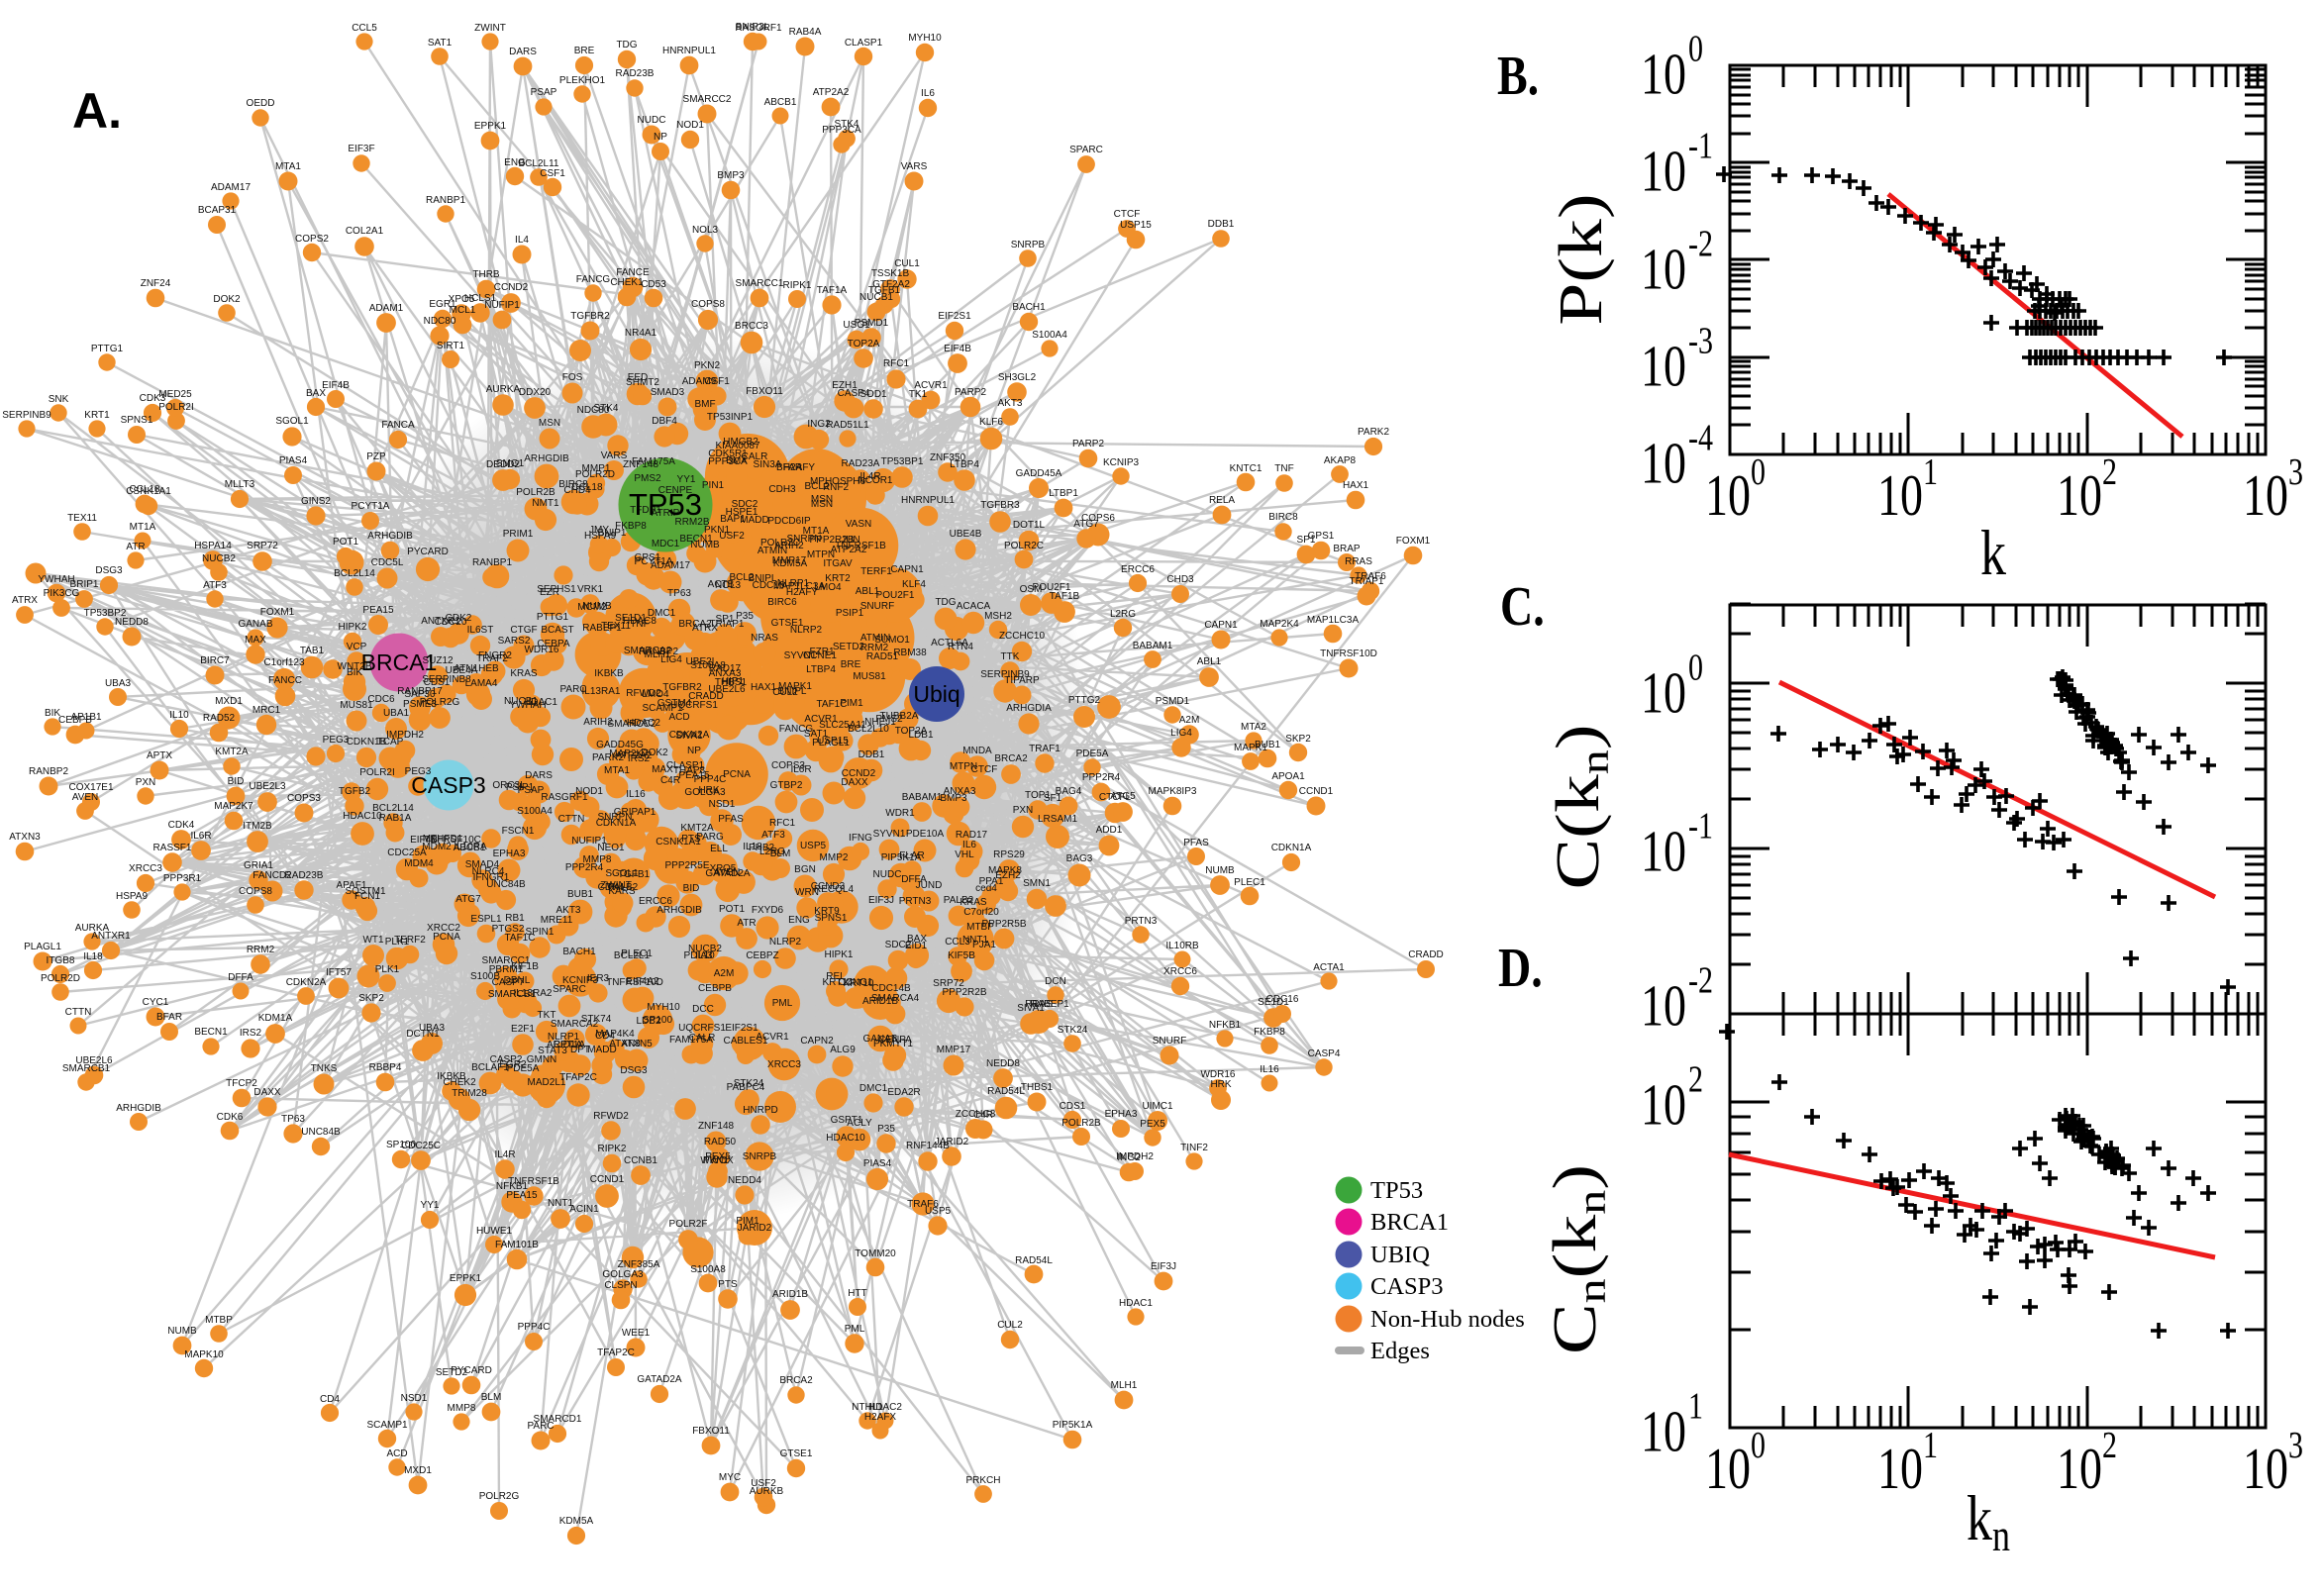  I want to click on svg-text: PDE5A, so click(523, 1069).